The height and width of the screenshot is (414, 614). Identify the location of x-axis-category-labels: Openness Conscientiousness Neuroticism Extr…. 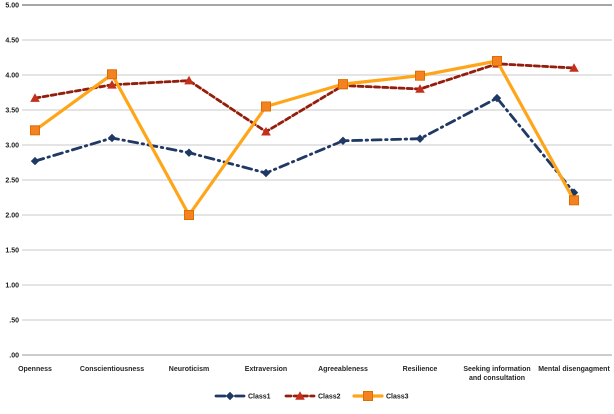
(314, 374).